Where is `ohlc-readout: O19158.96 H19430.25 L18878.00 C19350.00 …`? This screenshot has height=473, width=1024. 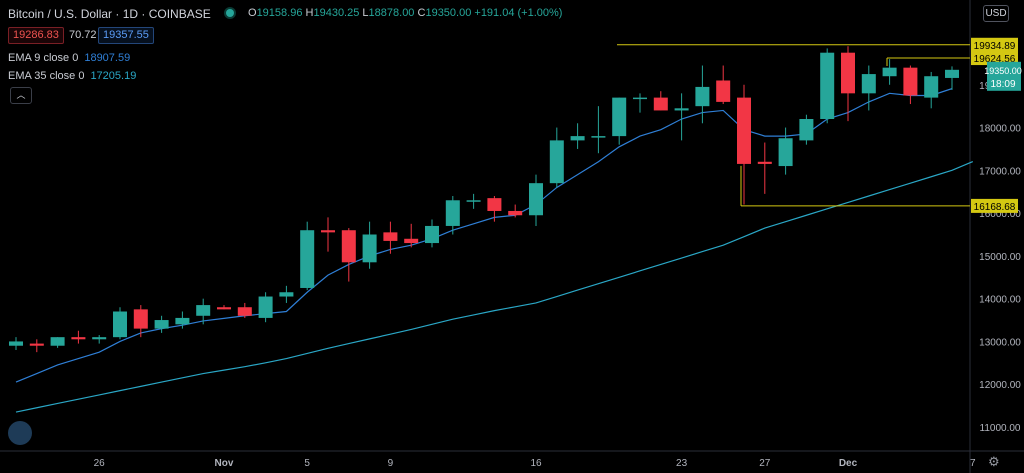 ohlc-readout: O19158.96 H19430.25 L18878.00 C19350.00 … is located at coordinates (405, 13).